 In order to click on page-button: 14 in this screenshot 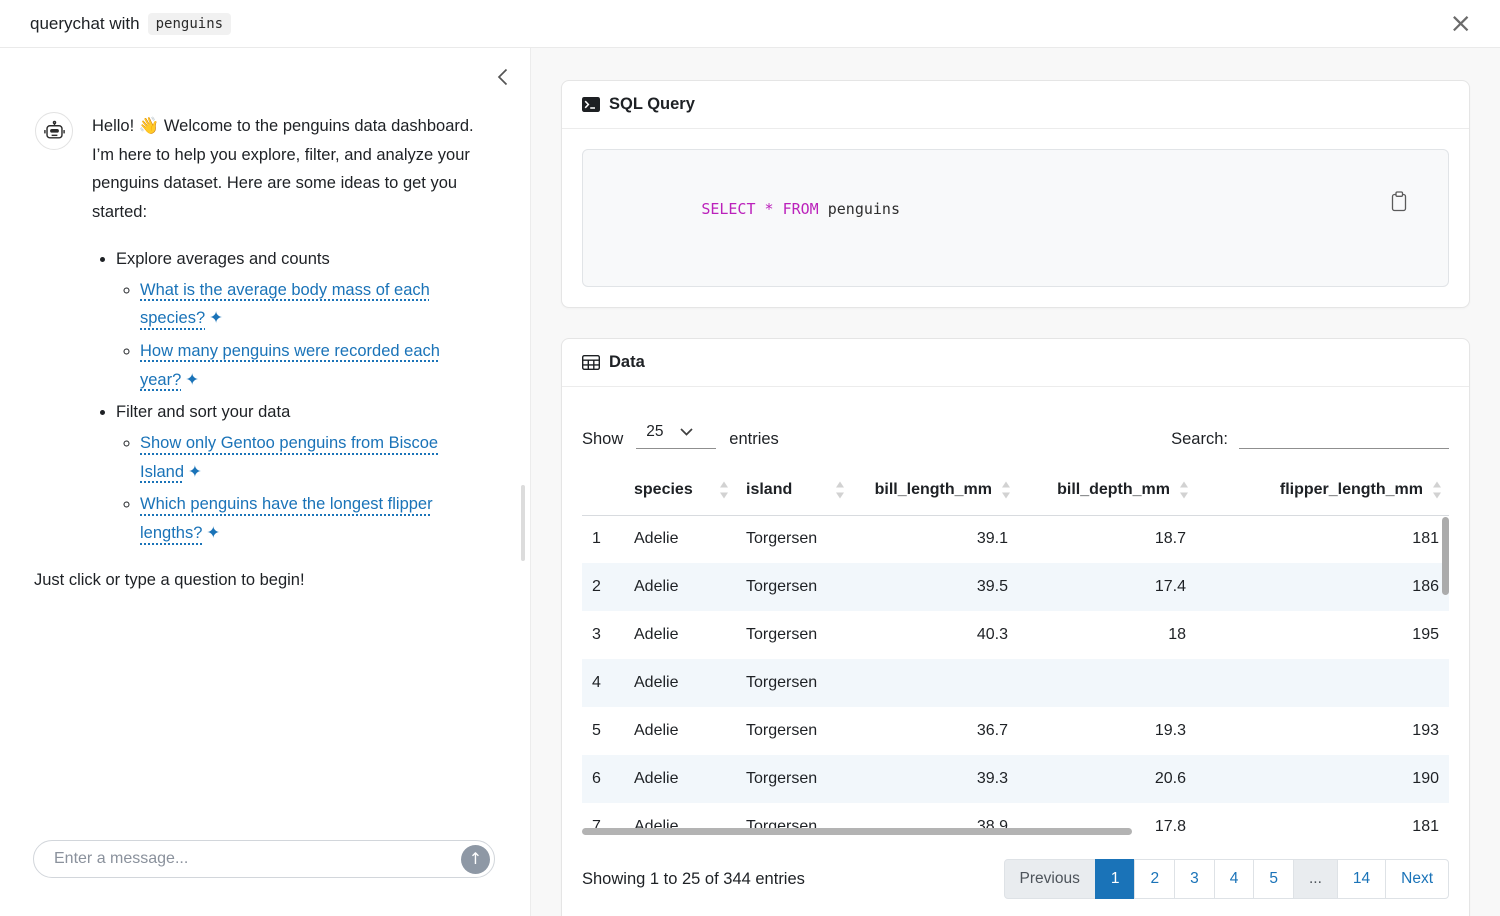, I will do `click(1361, 879)`.